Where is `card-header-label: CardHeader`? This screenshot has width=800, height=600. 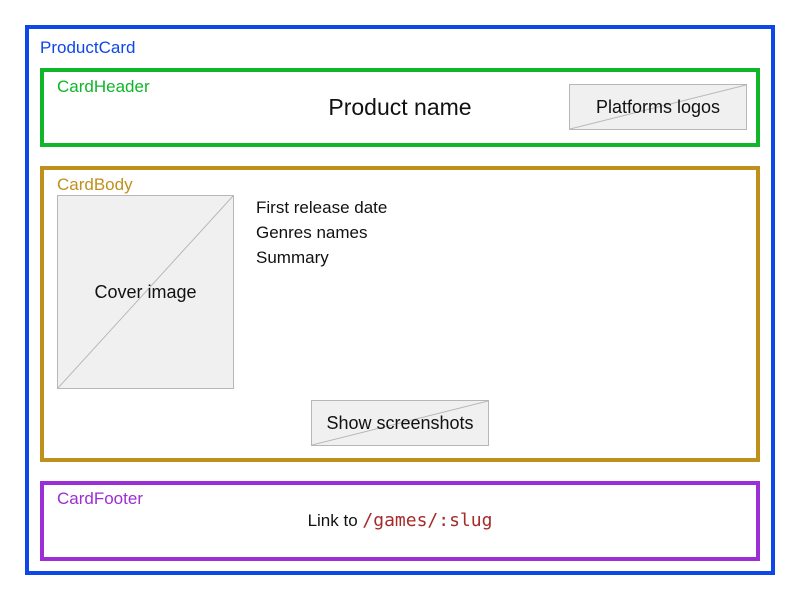
card-header-label: CardHeader is located at coordinates (103, 86).